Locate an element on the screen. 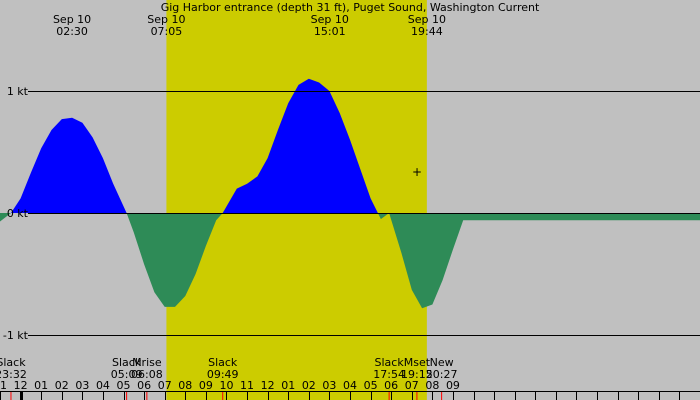 Image resolution: width=700 pixels, height=400 pixels. event-name: Mset is located at coordinates (417, 362).